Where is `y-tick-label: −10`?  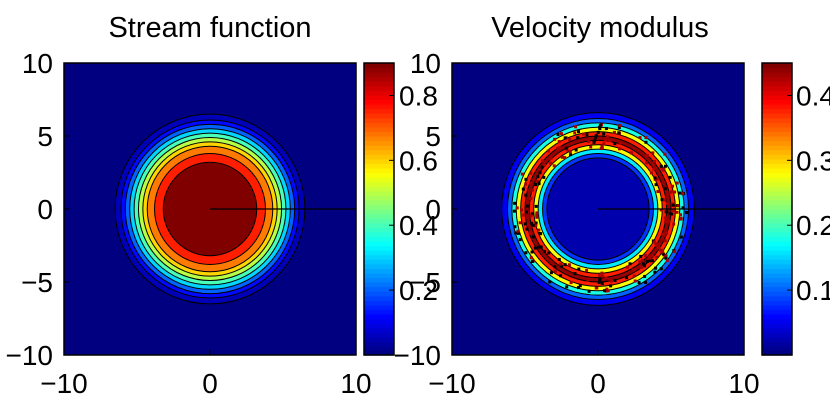 y-tick-label: −10 is located at coordinates (30, 355).